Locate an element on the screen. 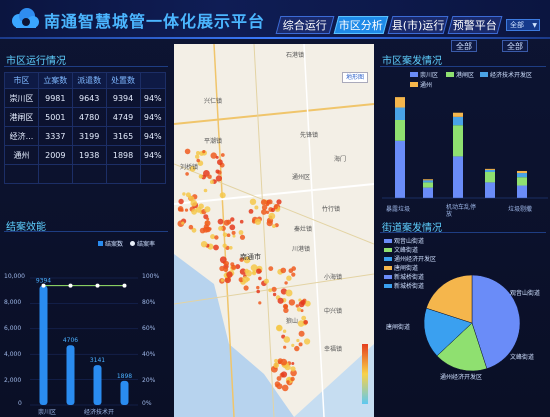  map-place-label: 中兴镇 is located at coordinates (333, 311).